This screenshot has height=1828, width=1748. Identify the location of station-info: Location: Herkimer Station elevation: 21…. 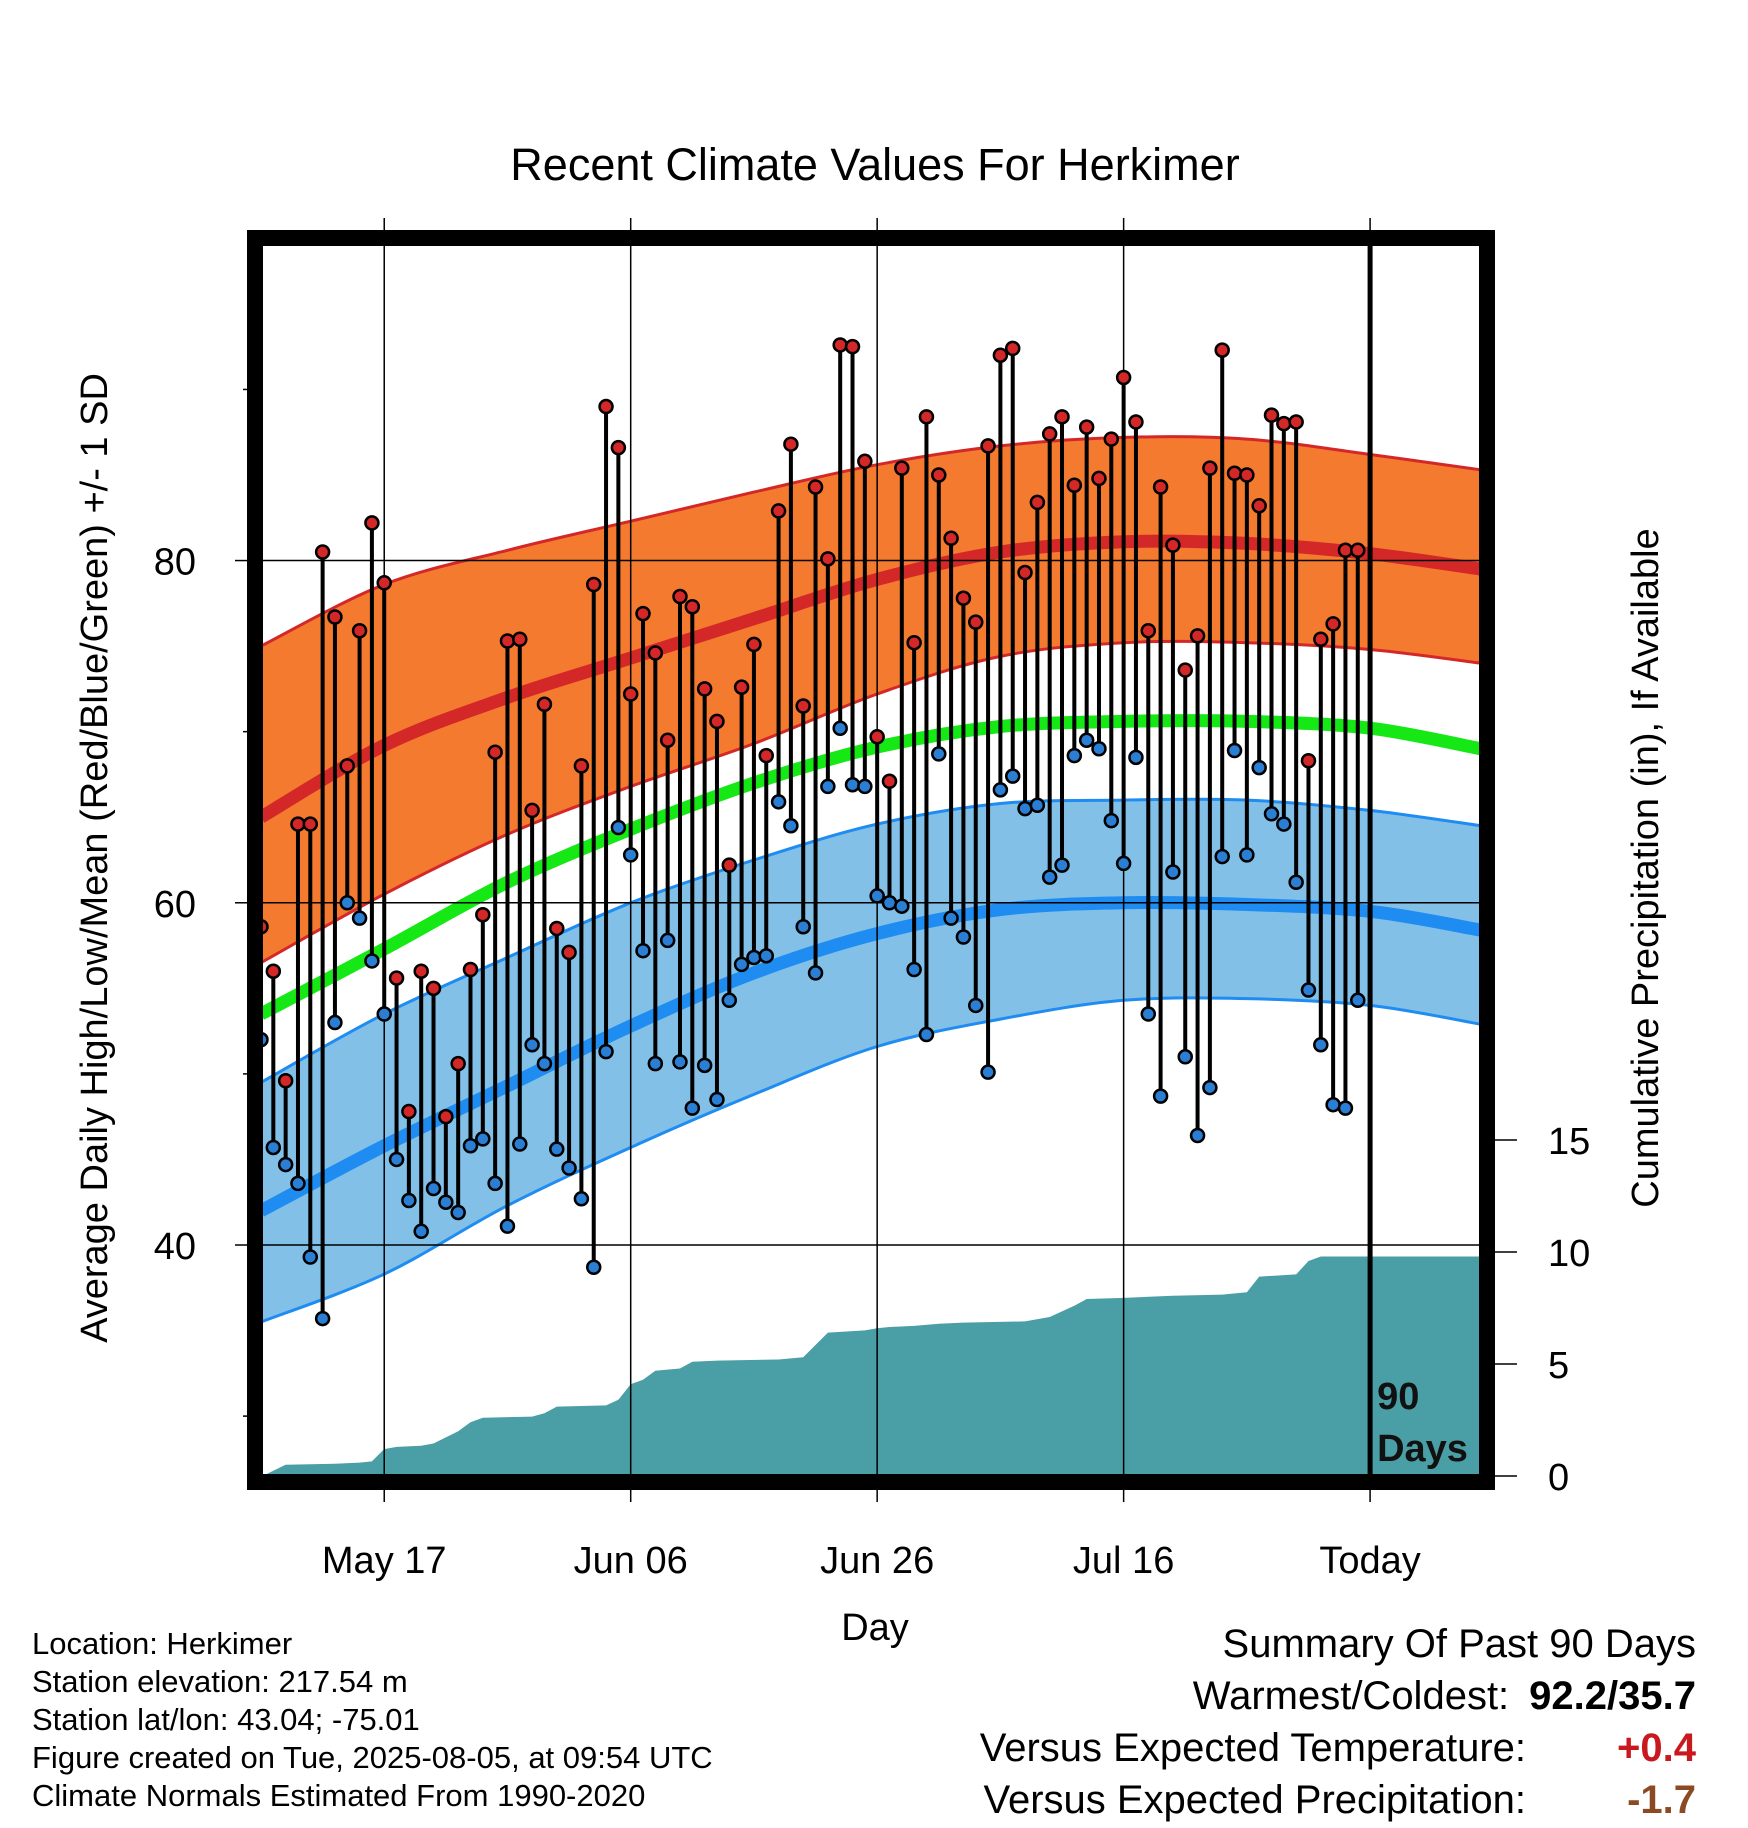
(372, 1720).